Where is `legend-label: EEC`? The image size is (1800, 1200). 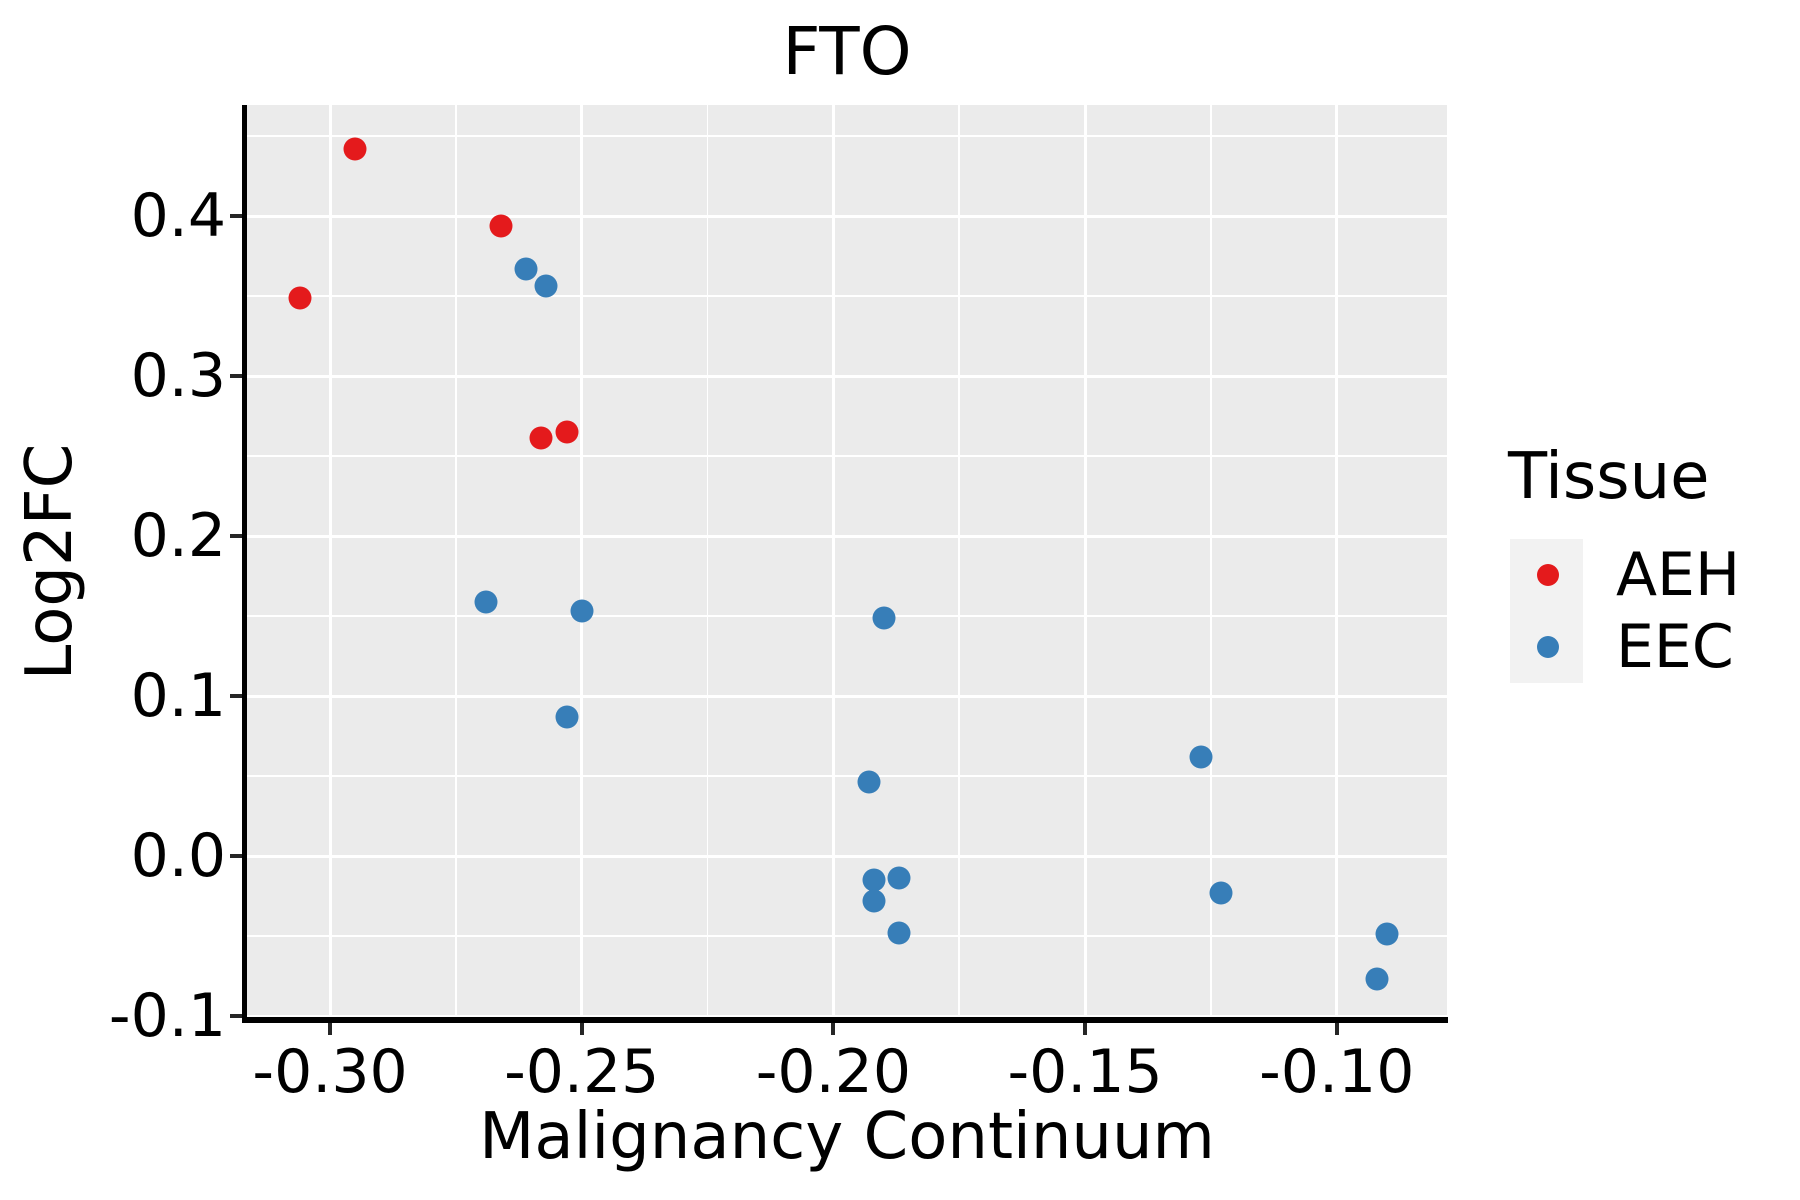 legend-label: EEC is located at coordinates (1675, 647).